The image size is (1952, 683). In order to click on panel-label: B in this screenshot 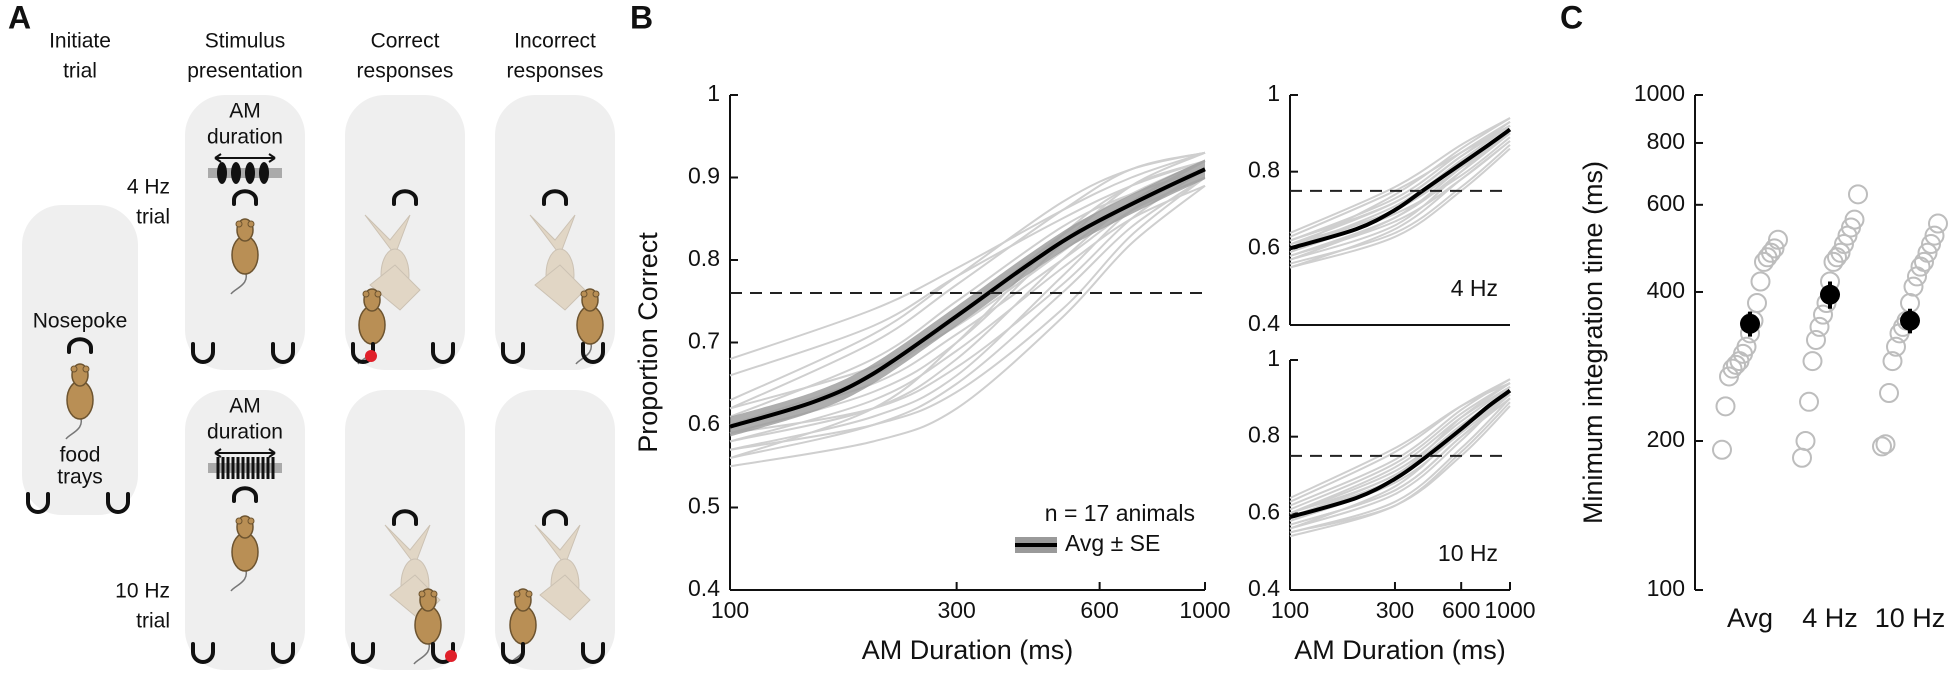, I will do `click(641, 17)`.